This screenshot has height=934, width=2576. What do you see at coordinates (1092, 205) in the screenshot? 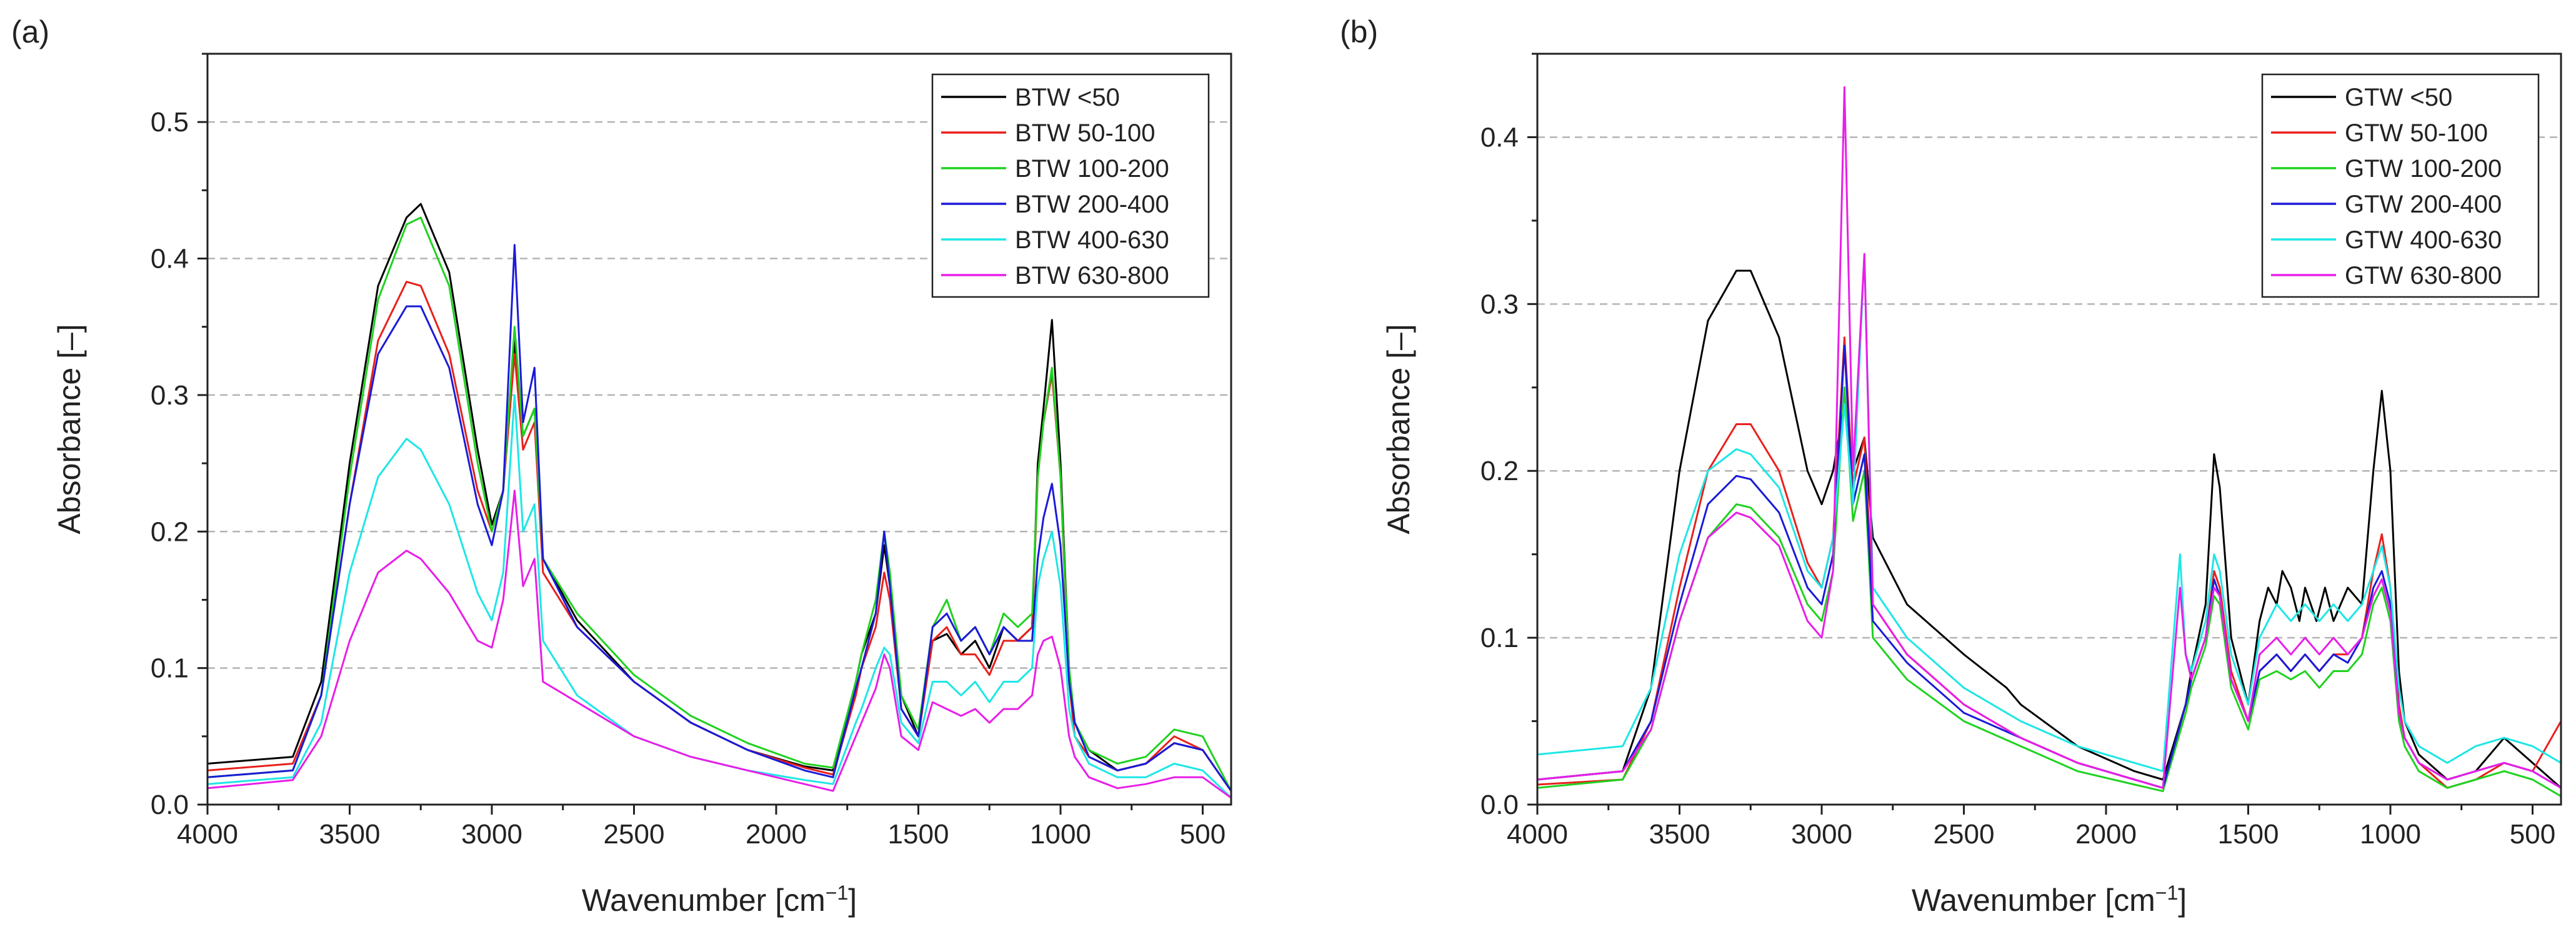
I see `legend-label: BTW 200-400` at bounding box center [1092, 205].